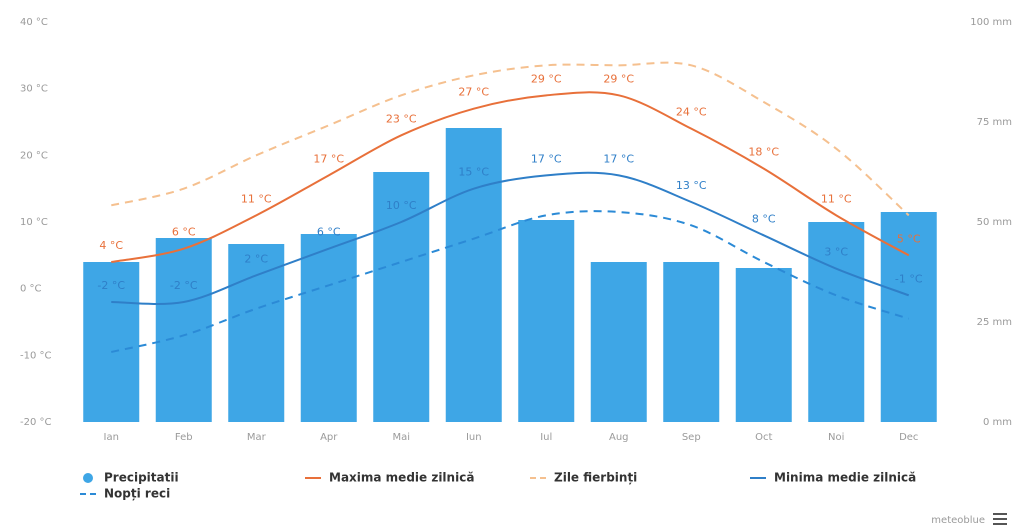 The image size is (1019, 529). Describe the element at coordinates (619, 437) in the screenshot. I see `x-tick-label: Aug` at that location.